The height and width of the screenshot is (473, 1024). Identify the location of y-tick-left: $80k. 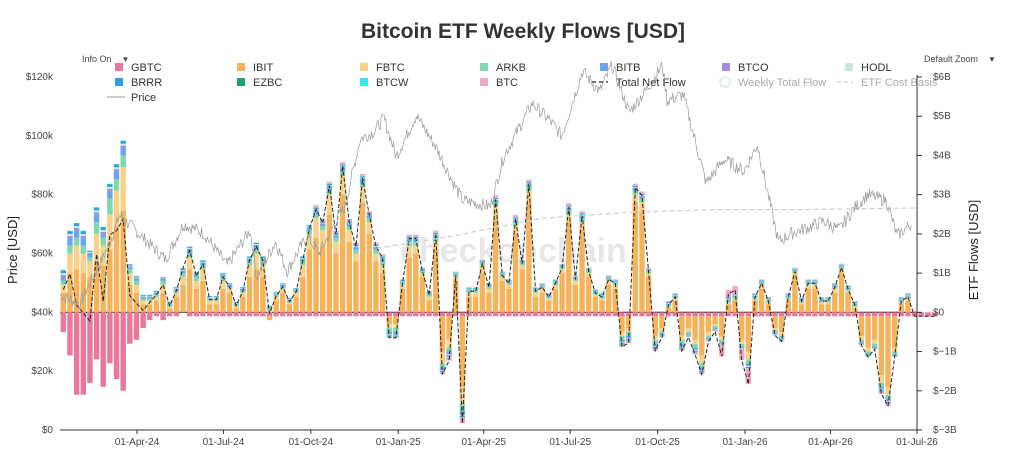
(42, 195).